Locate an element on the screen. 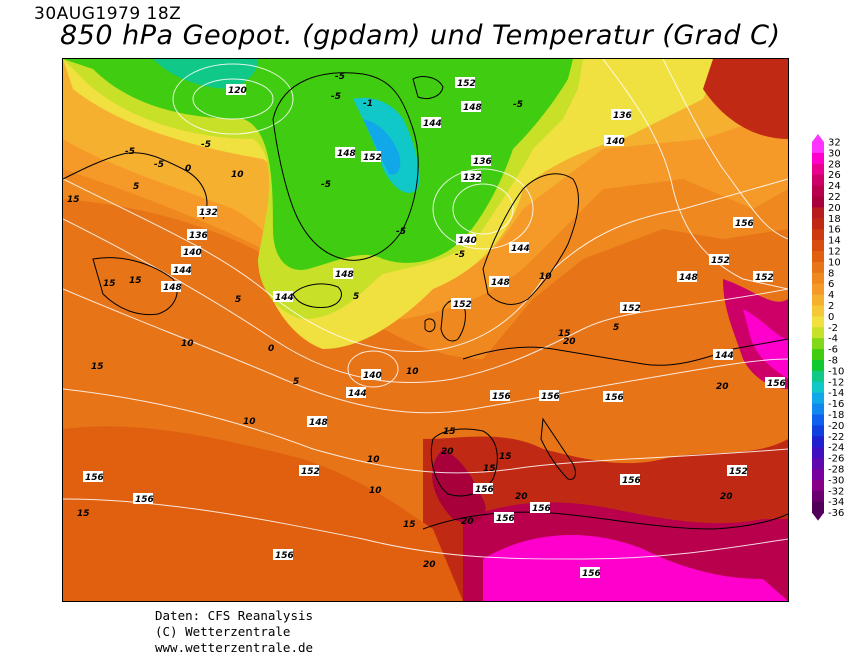  legend-tick-label: -4 is located at coordinates (833, 339).